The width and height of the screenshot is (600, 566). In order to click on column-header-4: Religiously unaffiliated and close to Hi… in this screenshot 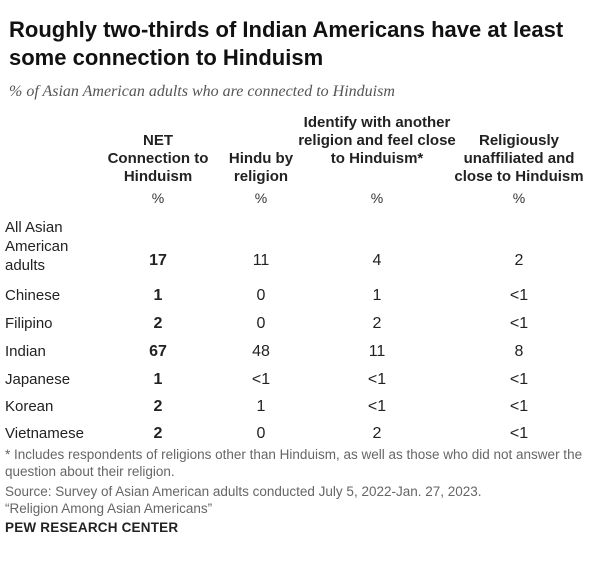, I will do `click(519, 158)`.